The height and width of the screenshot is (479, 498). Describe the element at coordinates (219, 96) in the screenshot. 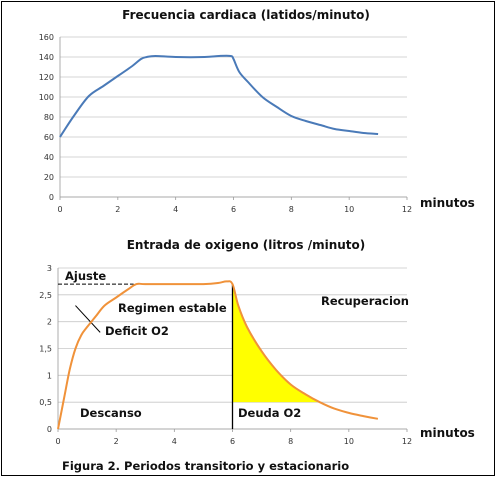

I see `heart-rate-line` at that location.